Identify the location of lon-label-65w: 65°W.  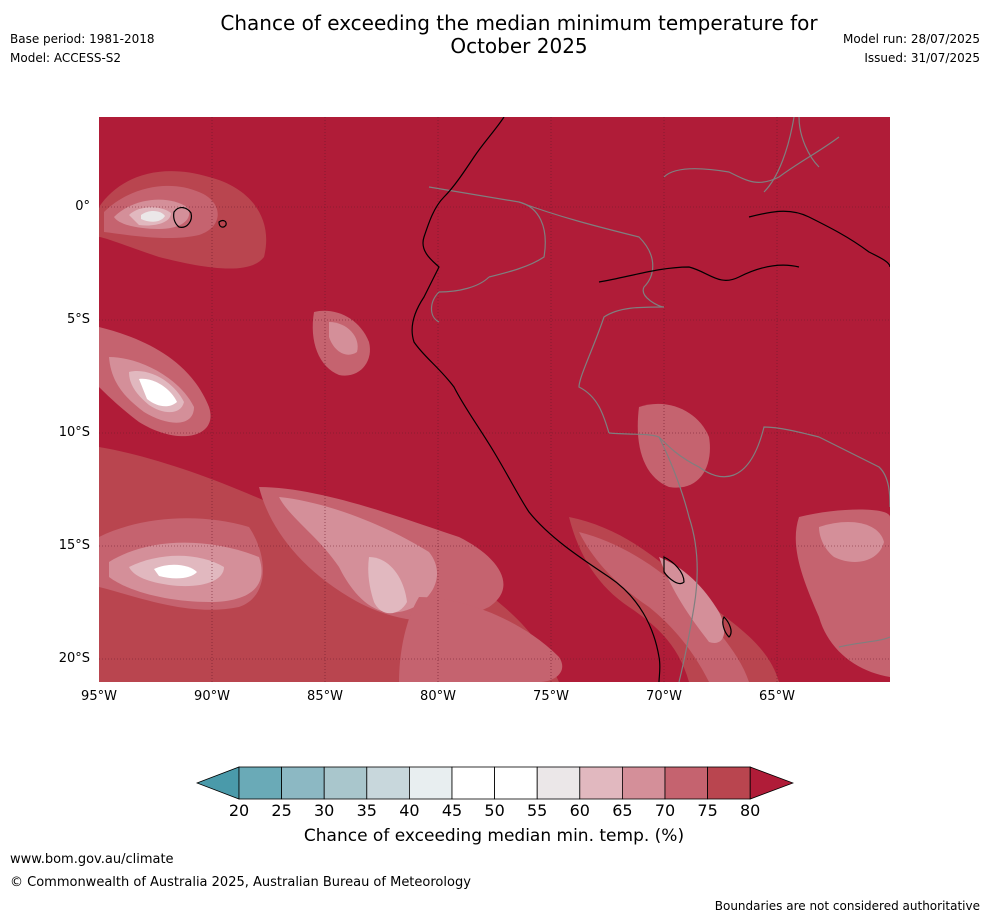
(777, 696).